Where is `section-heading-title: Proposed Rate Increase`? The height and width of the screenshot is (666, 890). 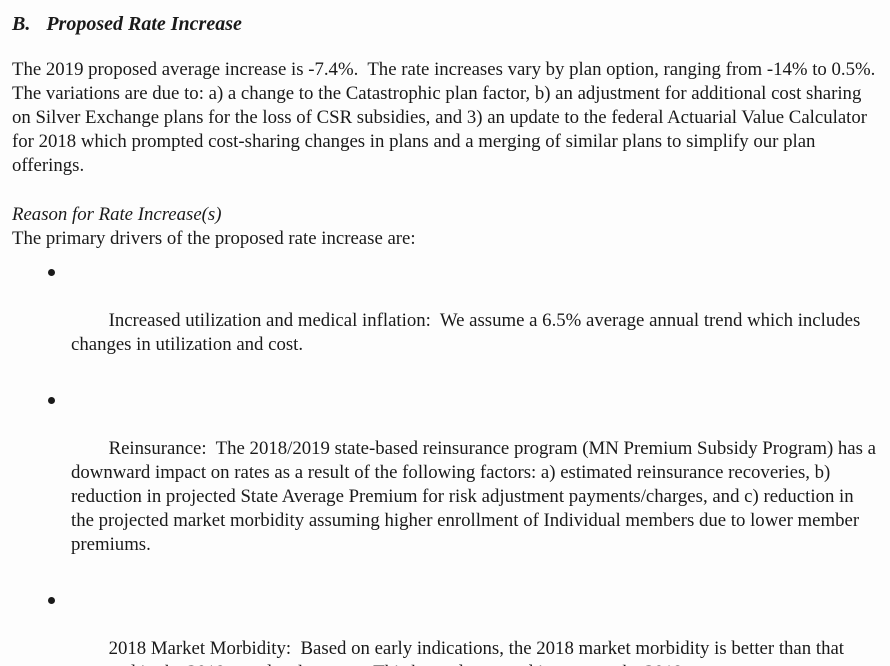 section-heading-title: Proposed Rate Increase is located at coordinates (144, 24).